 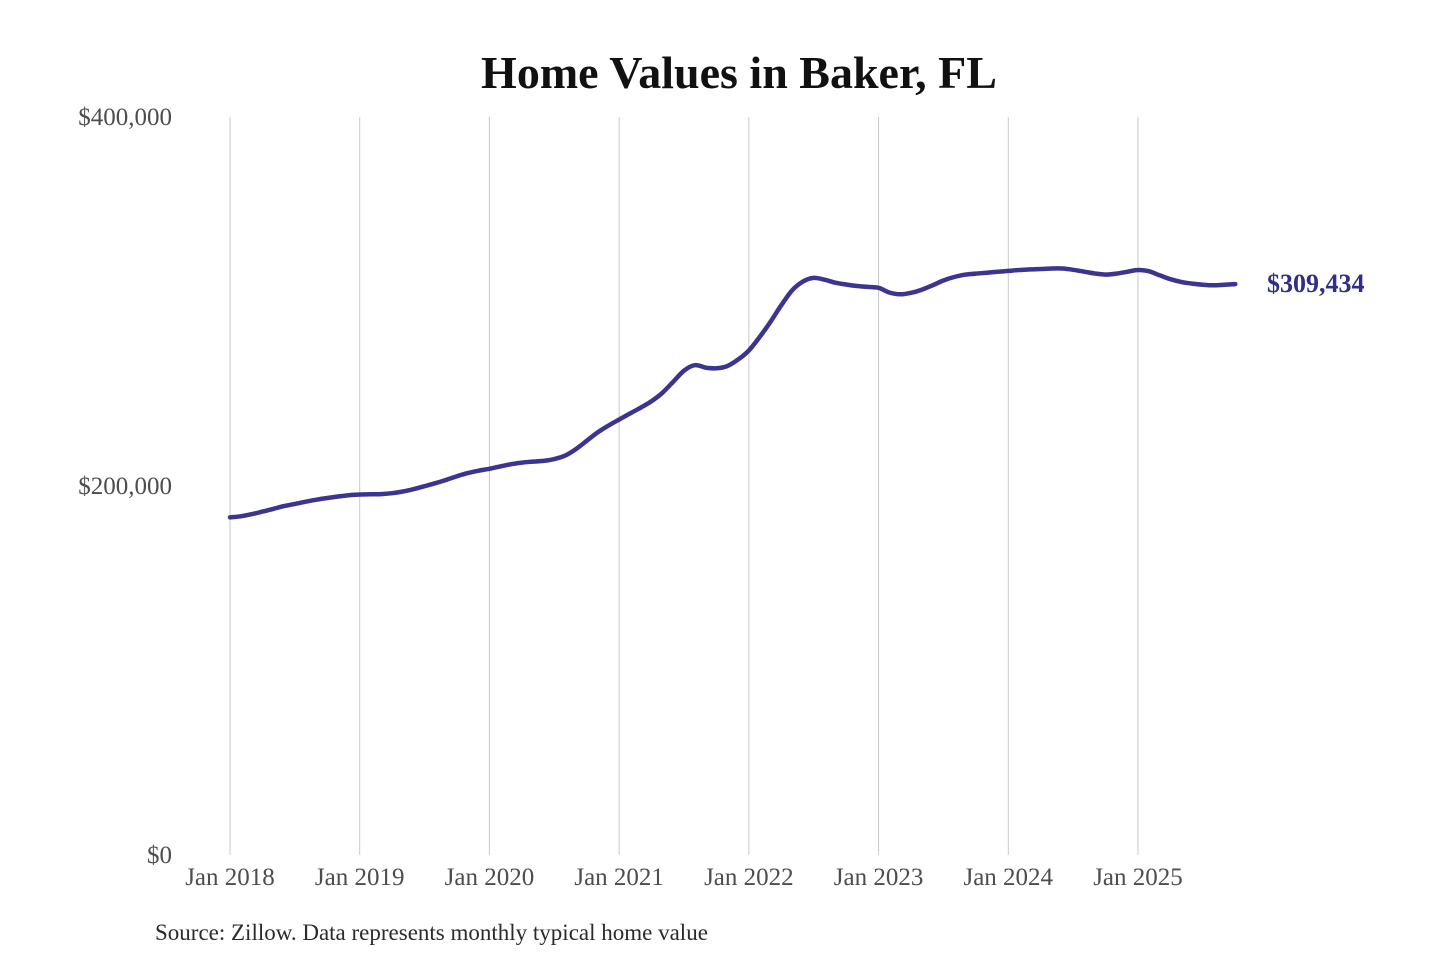 What do you see at coordinates (490, 877) in the screenshot?
I see `x-tick-label: Jan 2020` at bounding box center [490, 877].